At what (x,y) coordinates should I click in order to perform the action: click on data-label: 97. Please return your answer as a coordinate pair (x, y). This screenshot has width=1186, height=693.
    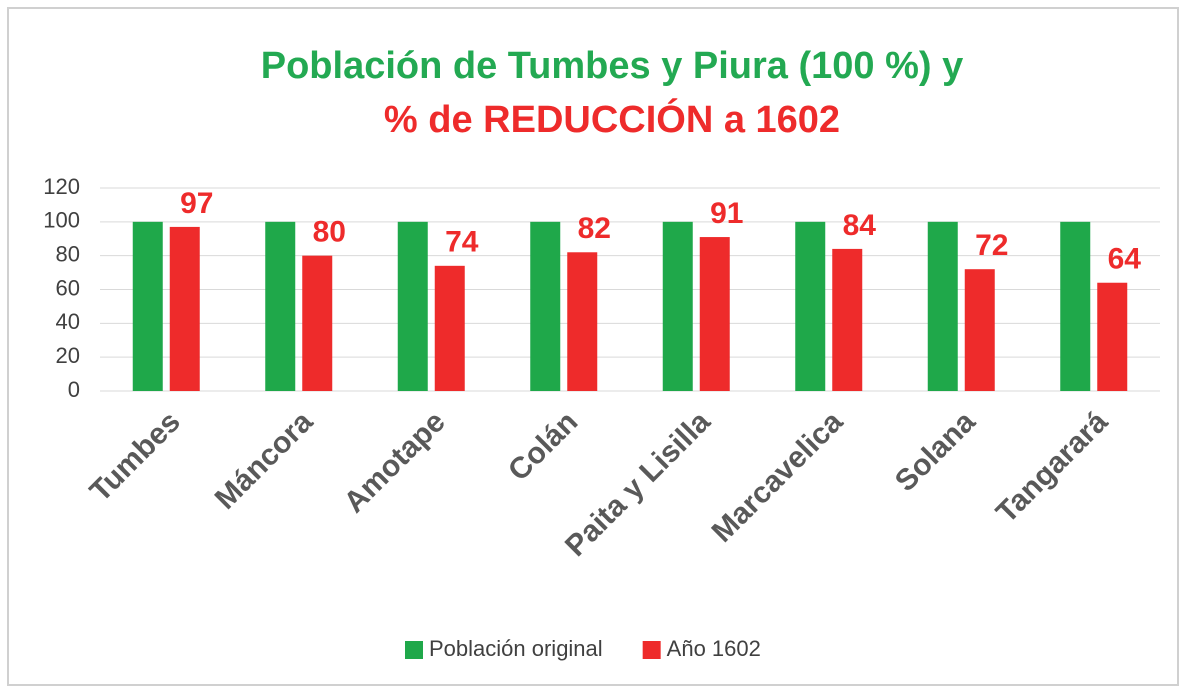
    Looking at the image, I should click on (196, 203).